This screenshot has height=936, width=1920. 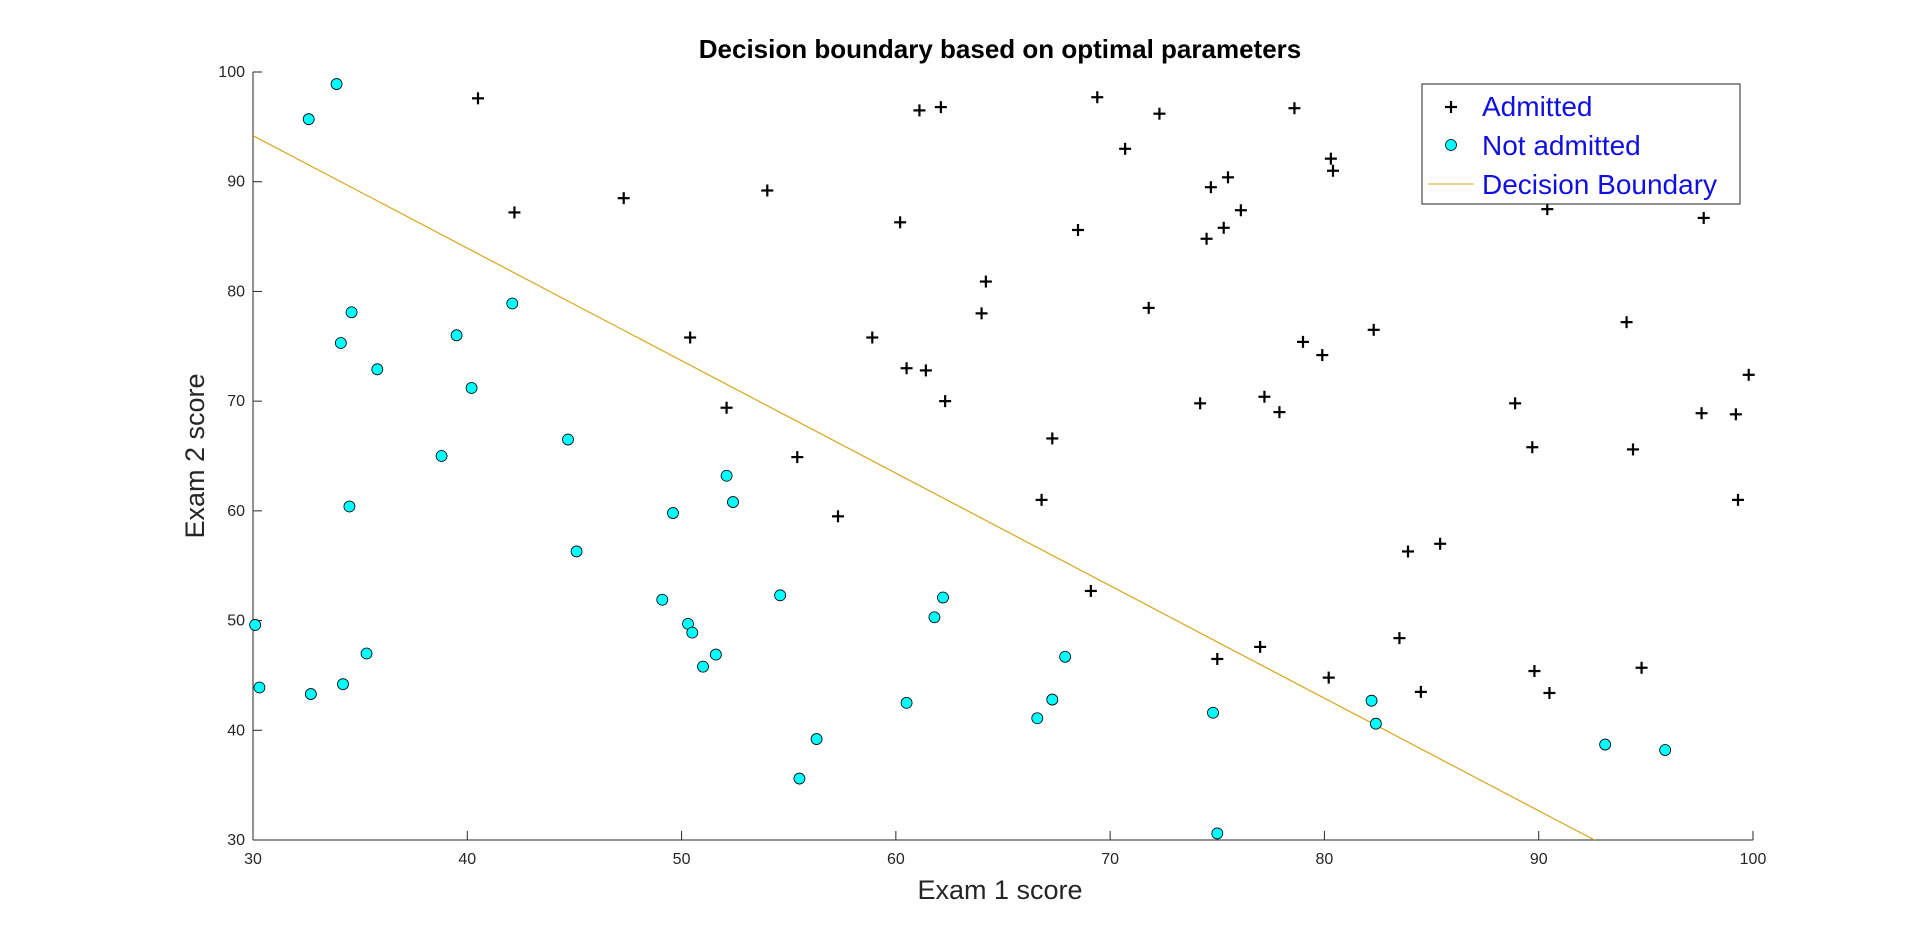 What do you see at coordinates (999, 890) in the screenshot?
I see `x-axis-label: Exam 1 score` at bounding box center [999, 890].